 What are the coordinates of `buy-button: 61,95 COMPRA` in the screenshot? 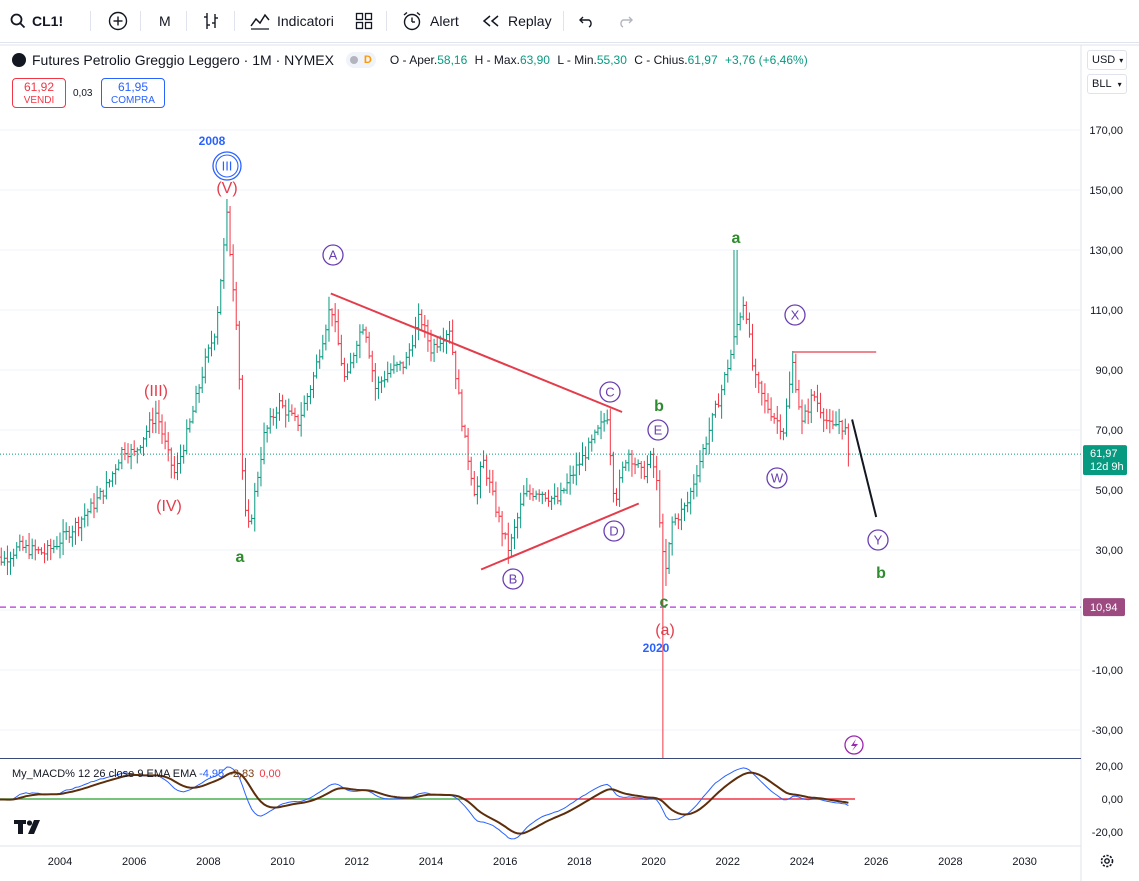 It's located at (133, 93).